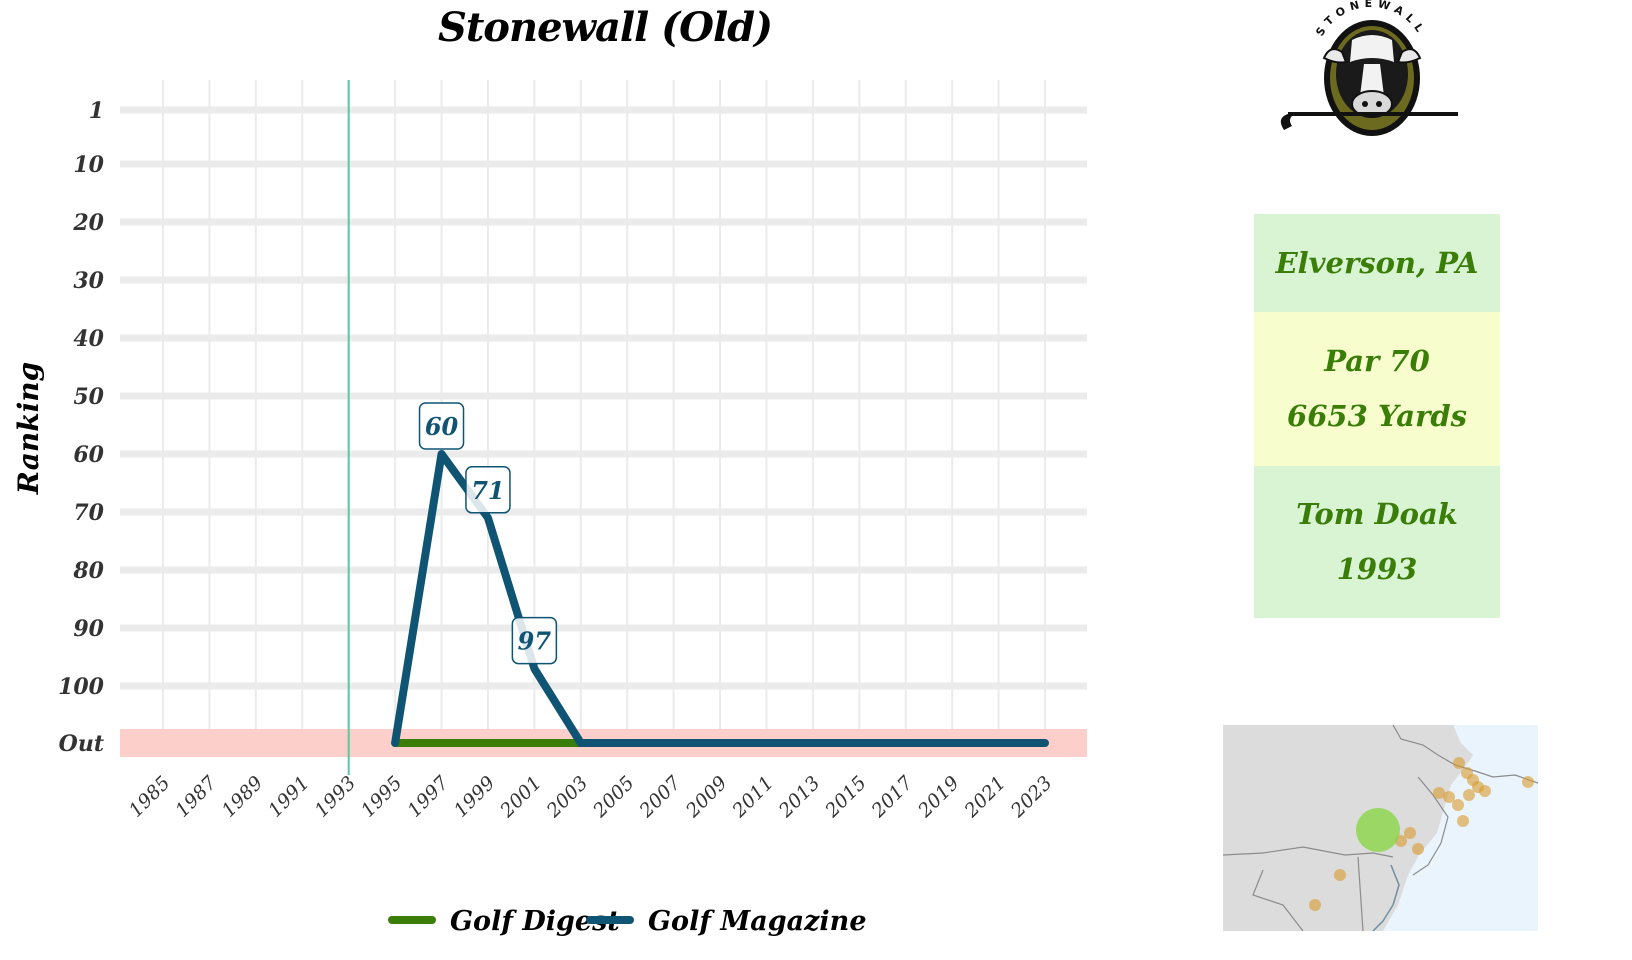 Image resolution: width=1632 pixels, height=960 pixels. I want to click on y-tick-label: 20, so click(88, 223).